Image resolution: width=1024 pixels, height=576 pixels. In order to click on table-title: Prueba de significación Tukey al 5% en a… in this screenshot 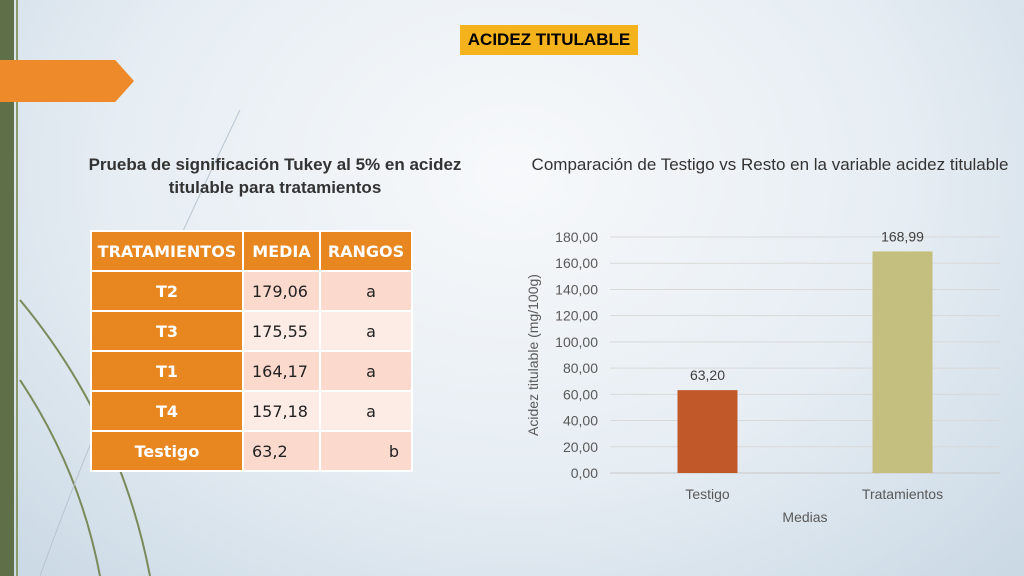, I will do `click(275, 176)`.